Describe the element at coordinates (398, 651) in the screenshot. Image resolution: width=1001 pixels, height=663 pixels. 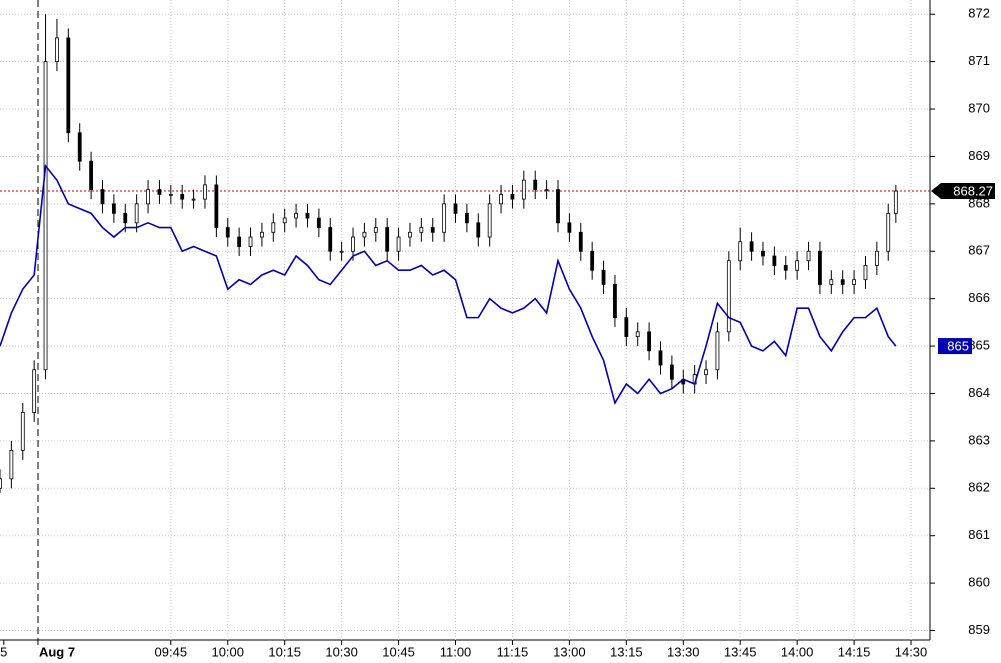
I see `x-tick-label: 10:45` at that location.